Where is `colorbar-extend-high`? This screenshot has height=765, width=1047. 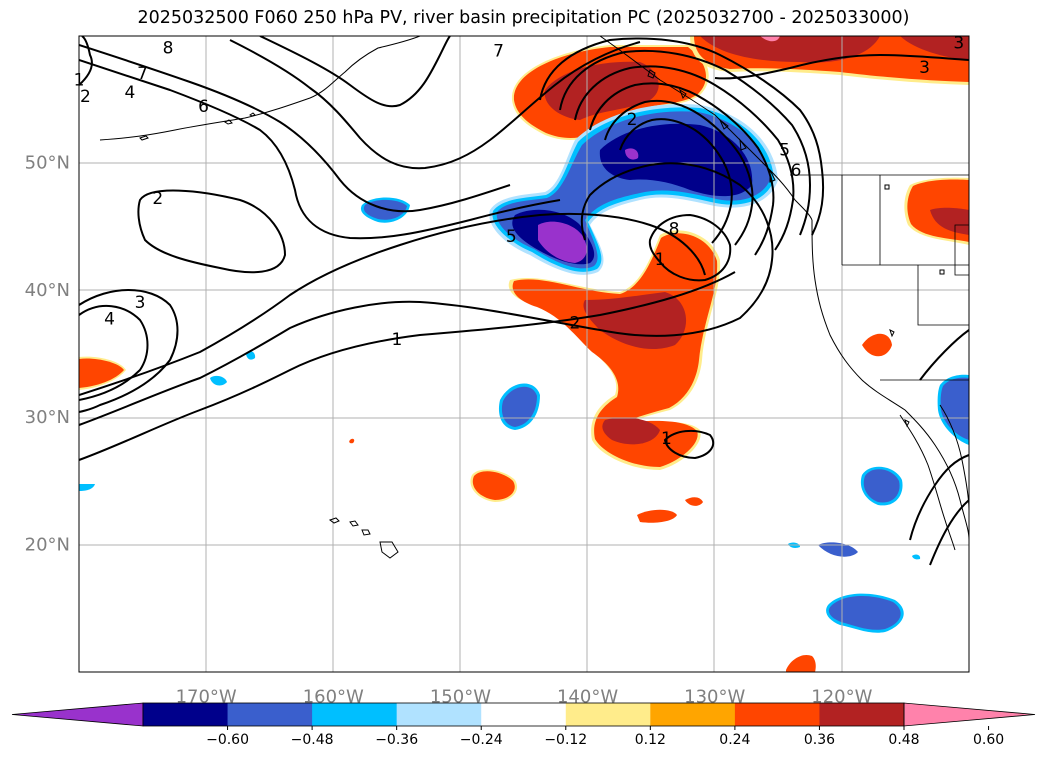 colorbar-extend-high is located at coordinates (969, 714).